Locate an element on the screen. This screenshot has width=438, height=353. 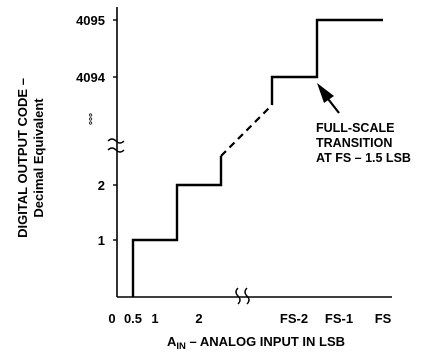
annotation-line-3: AT FS – 1.5 LSB is located at coordinates (363, 158).